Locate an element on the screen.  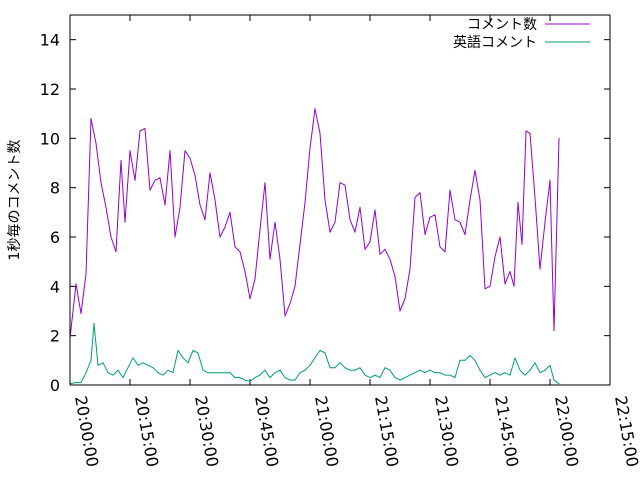
x-tick-label: 21:30:00 is located at coordinates (446, 431).